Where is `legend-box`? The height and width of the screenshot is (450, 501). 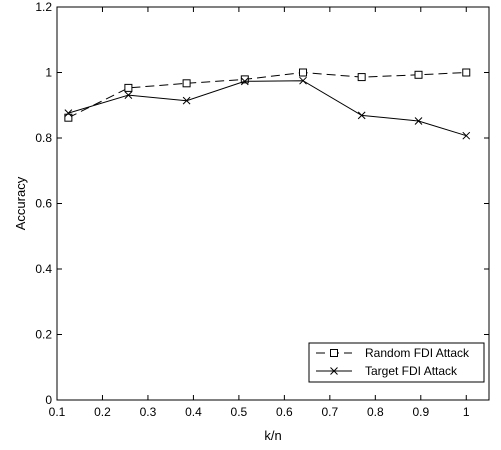 legend-box is located at coordinates (396, 362).